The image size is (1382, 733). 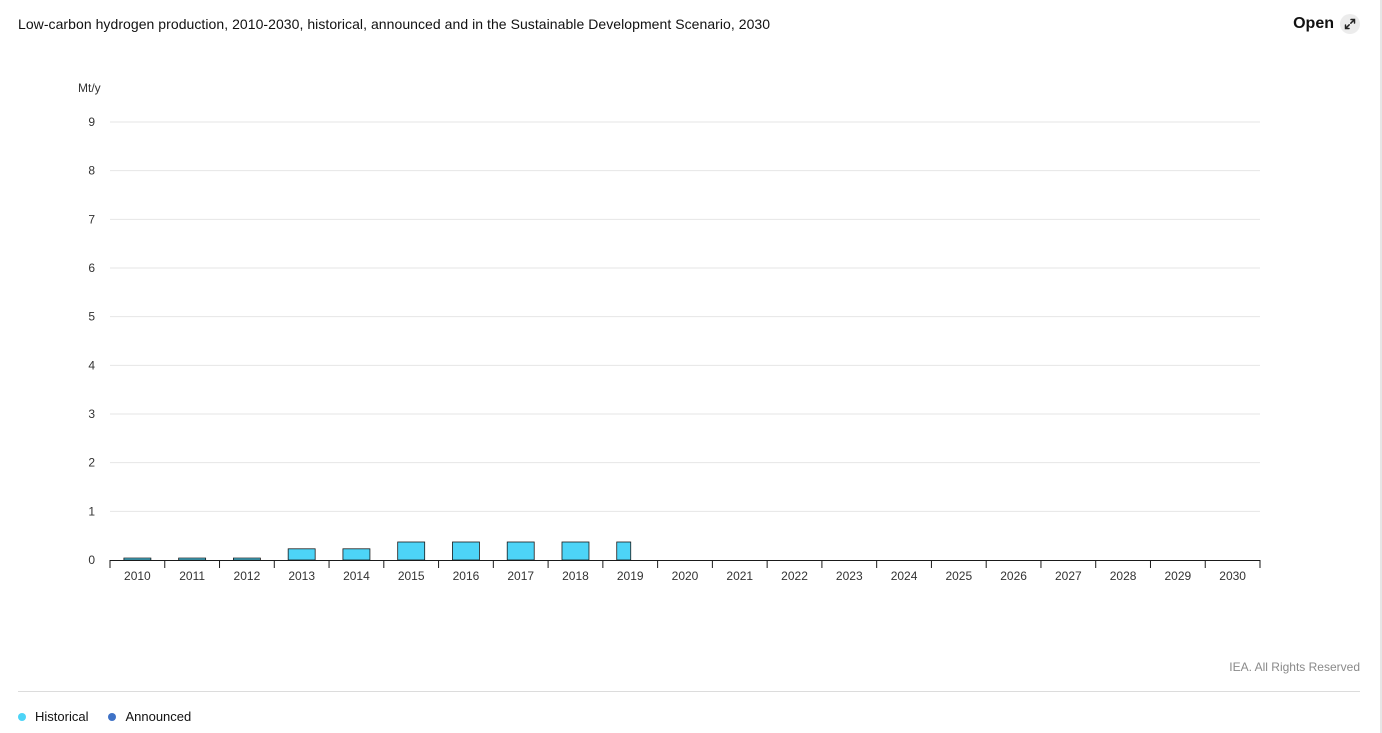 I want to click on x-tick-label: 2020, so click(x=685, y=576).